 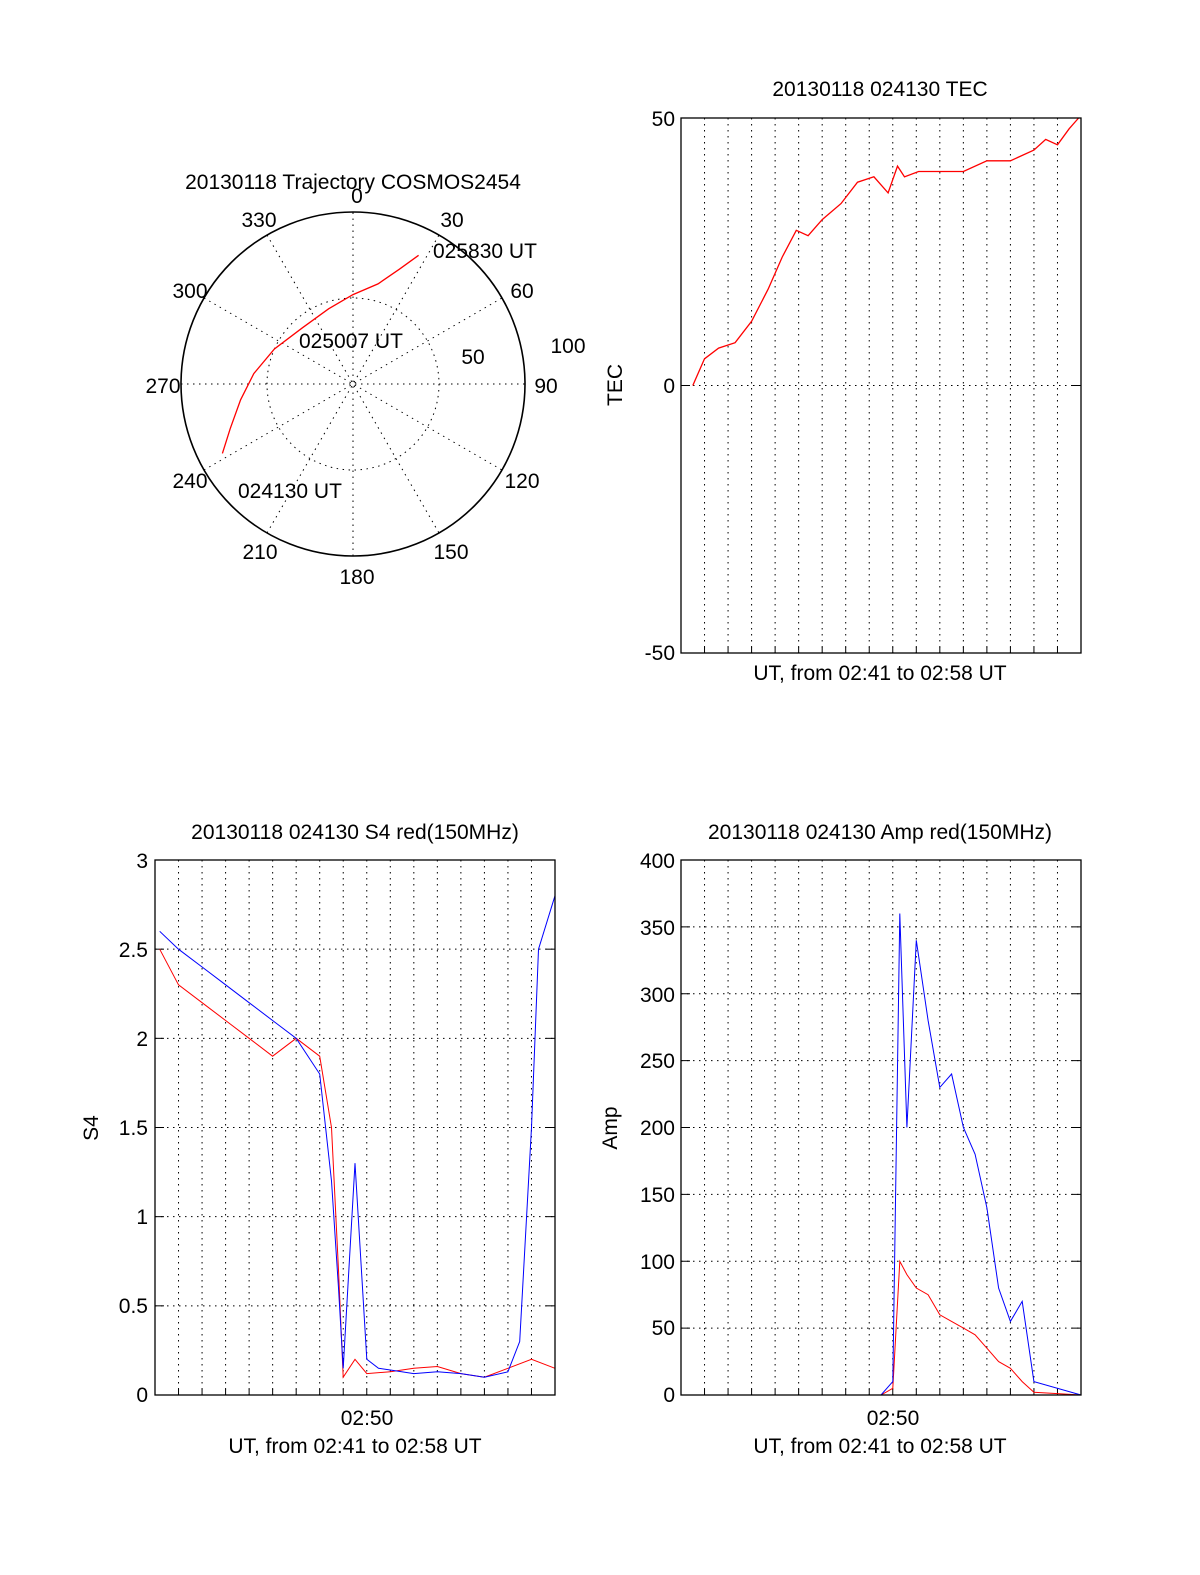 What do you see at coordinates (485, 251) in the screenshot?
I see `polar-annotation-end: 025830 UT` at bounding box center [485, 251].